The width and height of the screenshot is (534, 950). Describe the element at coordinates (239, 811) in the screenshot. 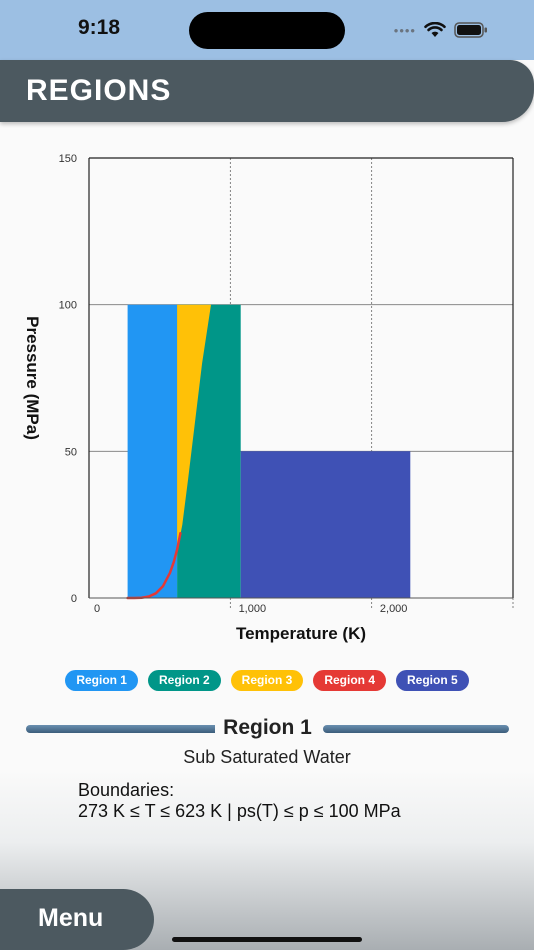

I see `boundaries-text: 273 K ≤ T ≤ 623 K | ps(T) ≤ p ≤ 100 MPa` at that location.